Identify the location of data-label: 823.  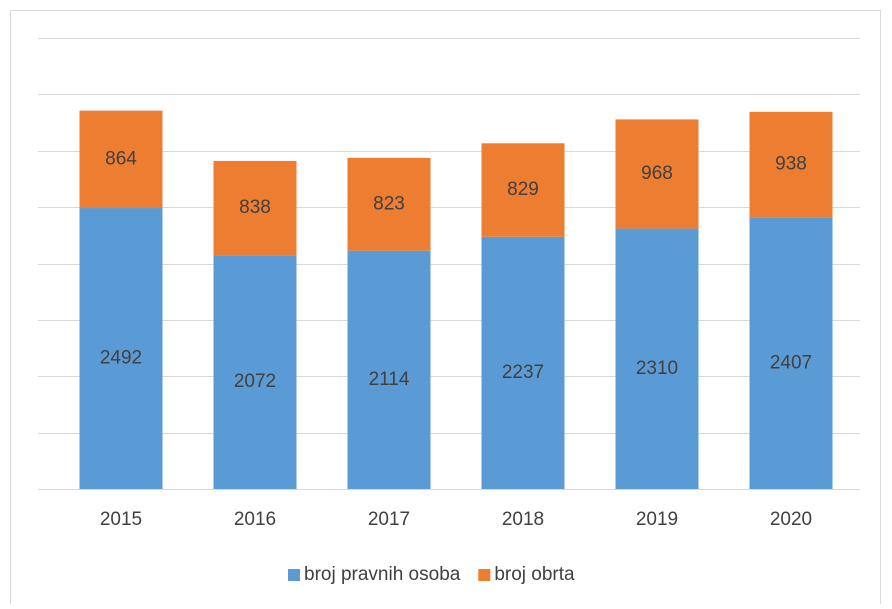
(389, 203).